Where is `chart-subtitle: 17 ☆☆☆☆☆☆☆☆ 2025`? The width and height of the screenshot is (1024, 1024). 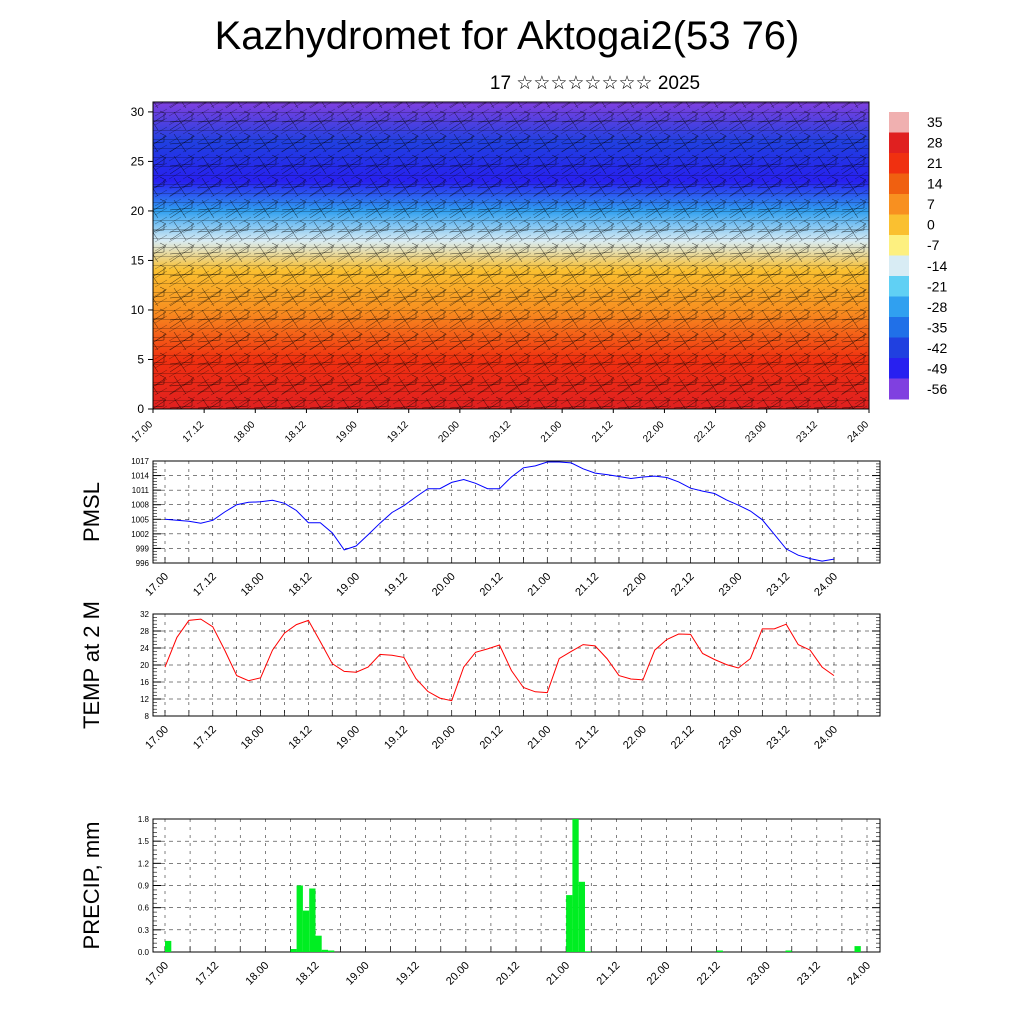 chart-subtitle: 17 ☆☆☆☆☆☆☆☆ 2025 is located at coordinates (595, 83).